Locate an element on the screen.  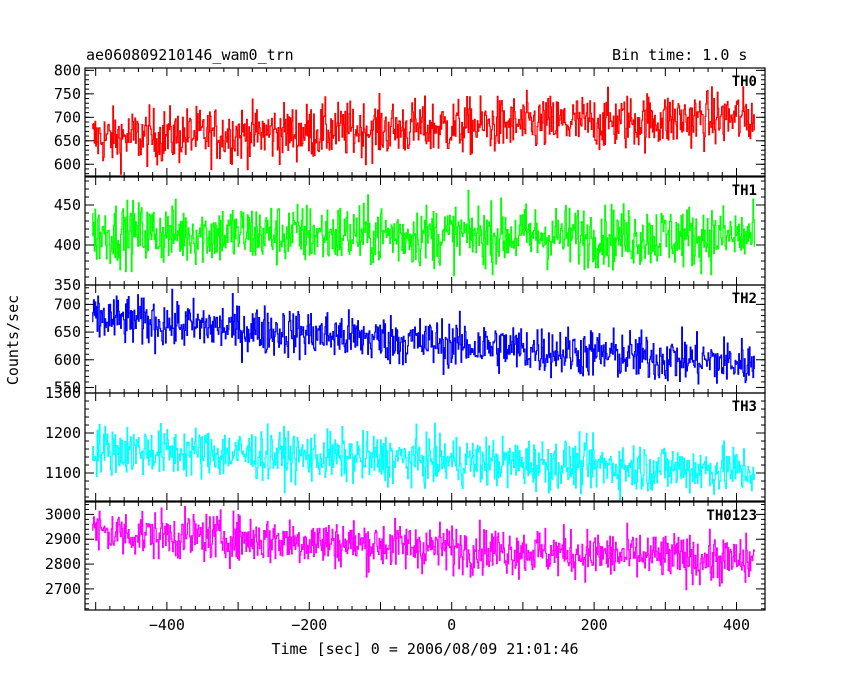
ytick-label: 3000 is located at coordinates (63, 514).